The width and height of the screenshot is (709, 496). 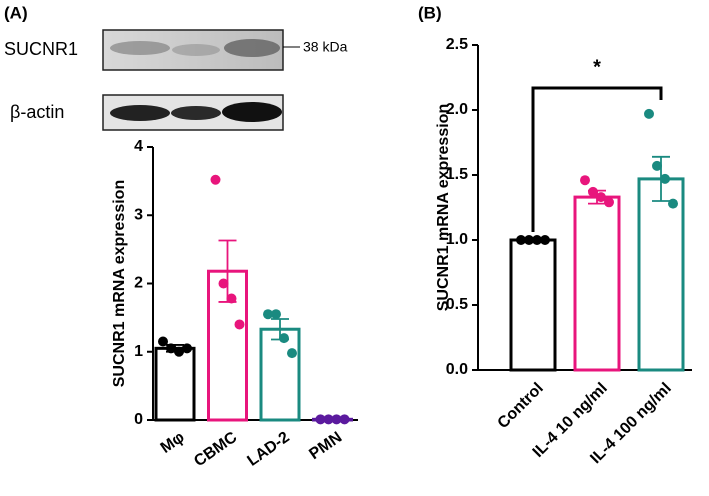 I want to click on y-tick-label: 1.5, so click(x=457, y=174).